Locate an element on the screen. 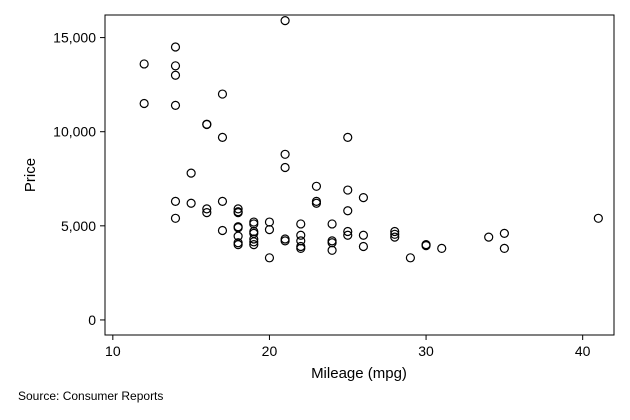 This screenshot has width=630, height=420. x-tick-label: 20 is located at coordinates (270, 351).